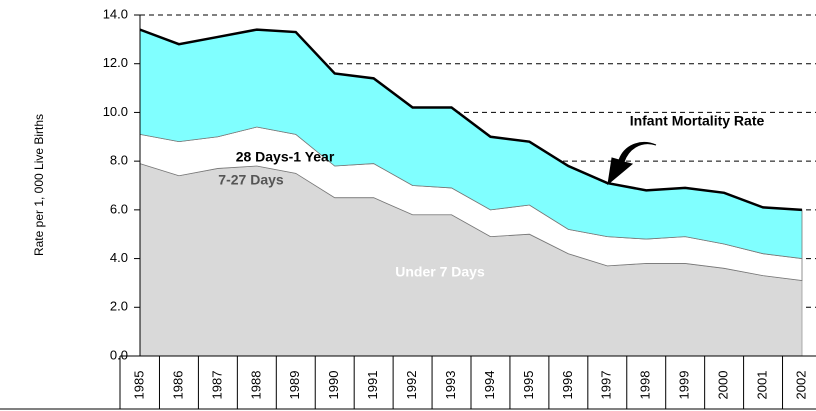  Describe the element at coordinates (697, 121) in the screenshot. I see `annotation: Infant Mortality Rate` at that location.